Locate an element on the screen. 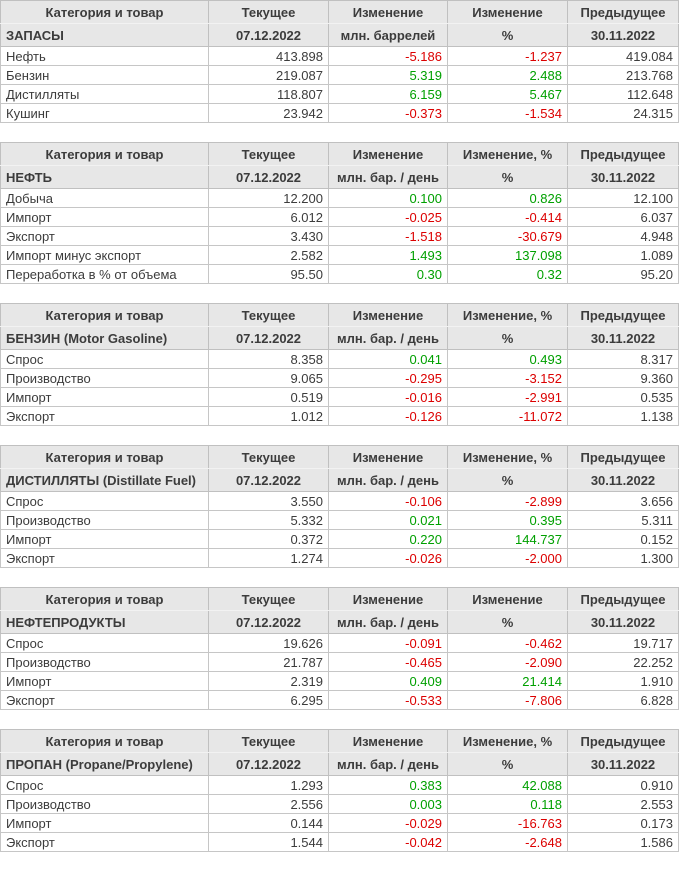  previous-value: 1.910 is located at coordinates (623, 681).